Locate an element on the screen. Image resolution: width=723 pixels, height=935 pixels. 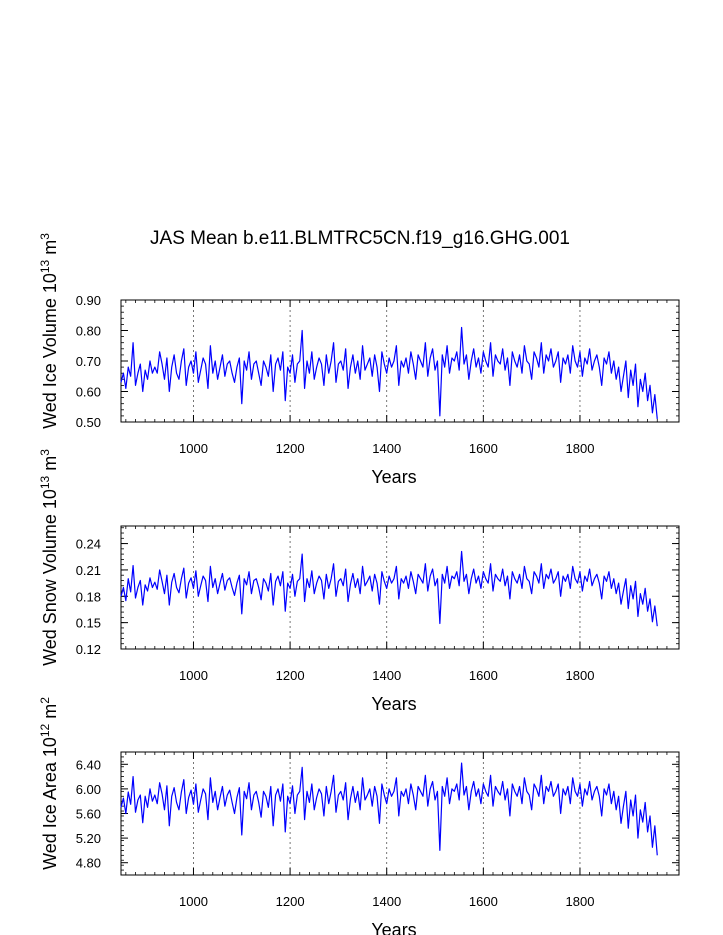
chart-2-minor-ticks is located at coordinates (400, 587).